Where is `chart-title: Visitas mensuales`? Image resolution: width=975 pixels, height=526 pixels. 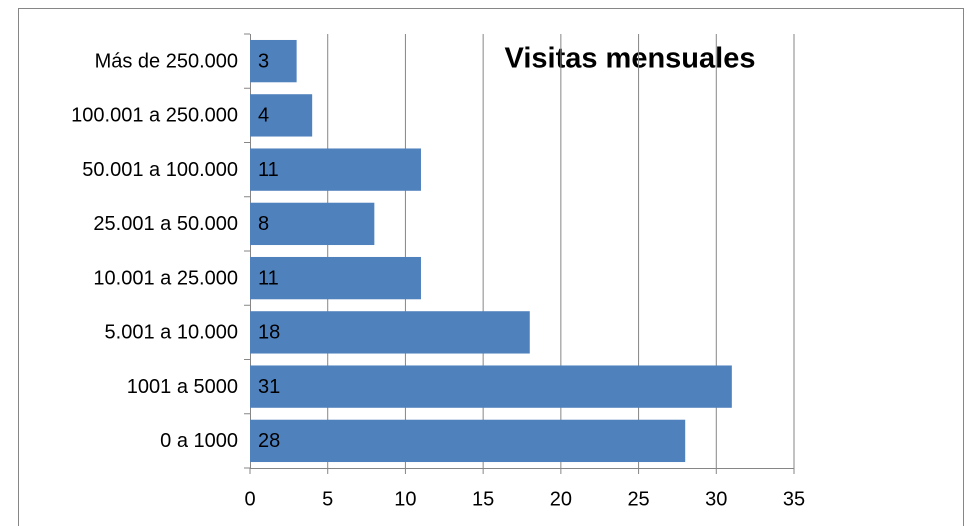 chart-title: Visitas mensuales is located at coordinates (630, 59).